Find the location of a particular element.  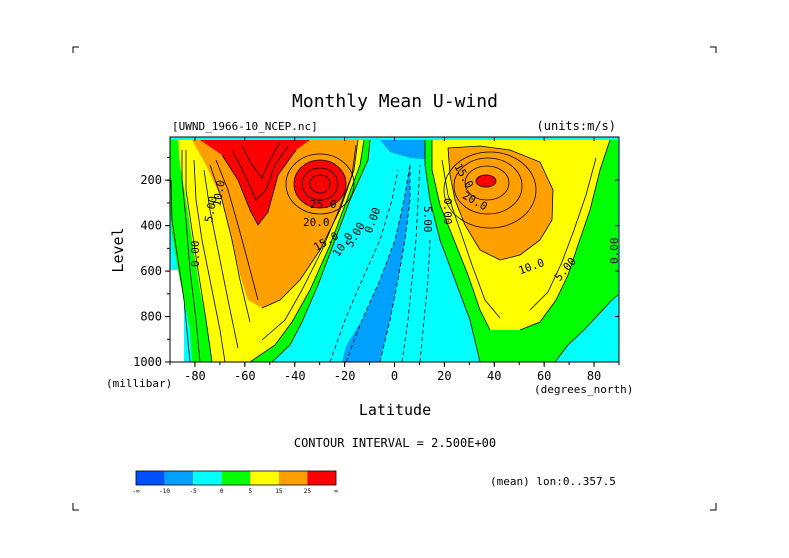

band-nh-core-jet is located at coordinates (486, 181).